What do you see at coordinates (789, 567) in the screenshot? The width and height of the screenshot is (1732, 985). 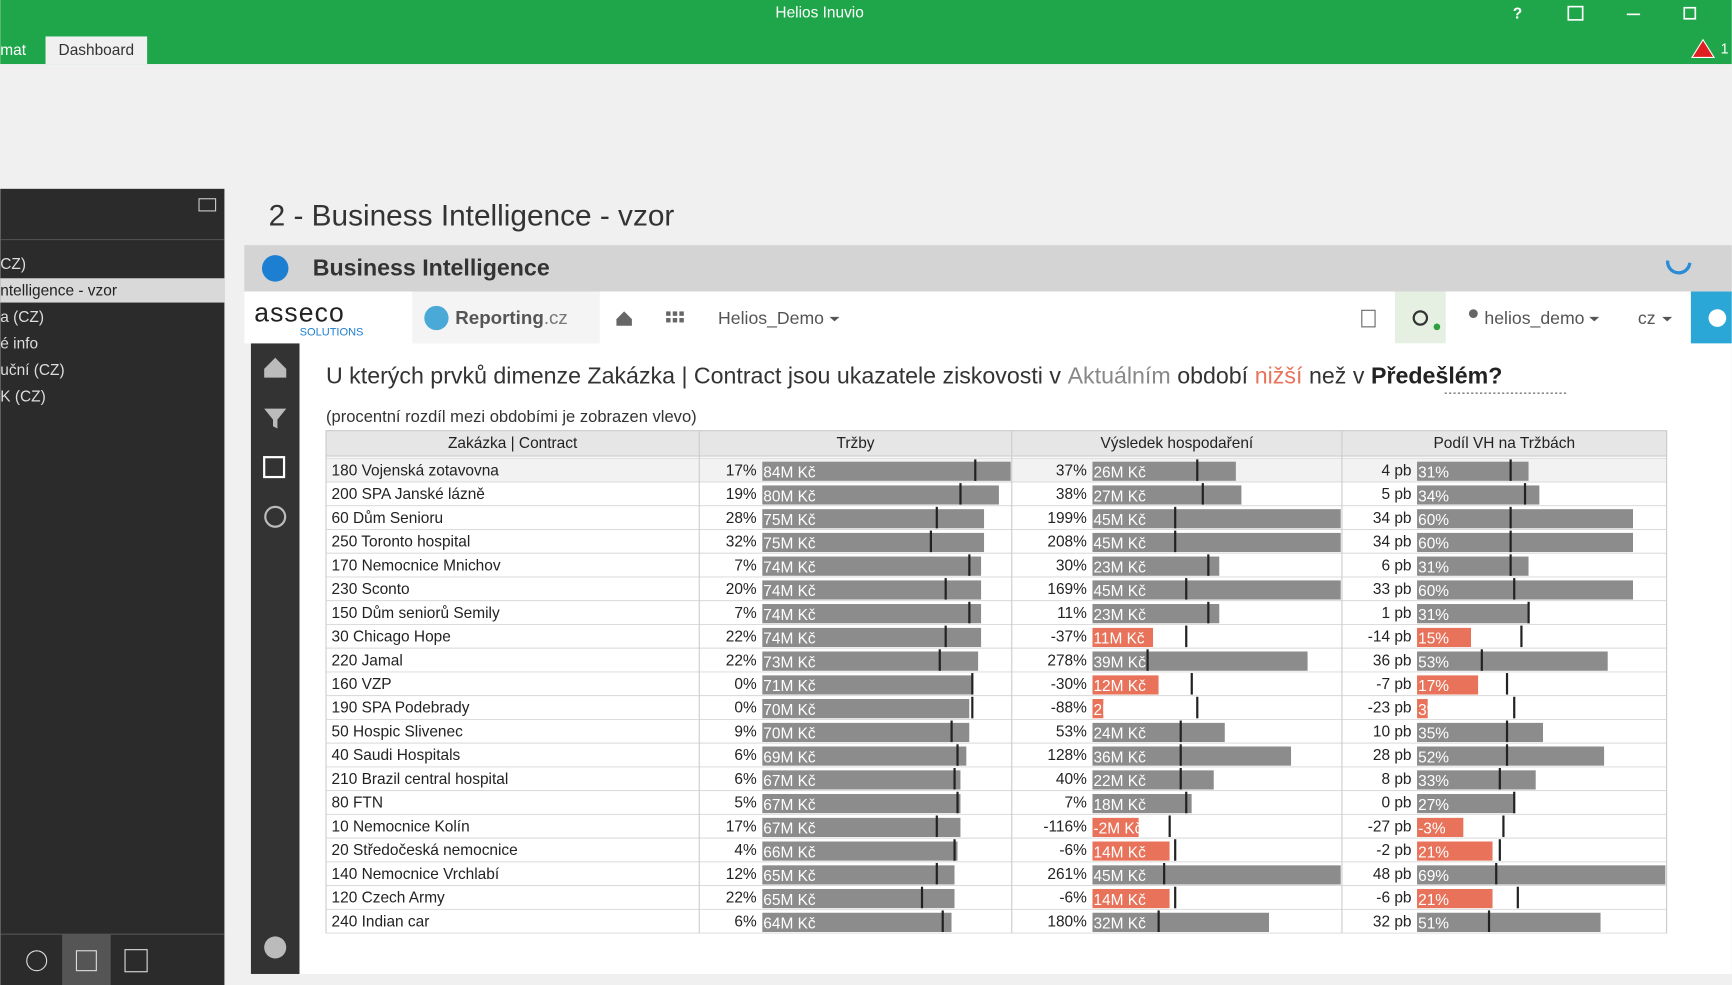 I see `bar-label: 74M Kč` at bounding box center [789, 567].